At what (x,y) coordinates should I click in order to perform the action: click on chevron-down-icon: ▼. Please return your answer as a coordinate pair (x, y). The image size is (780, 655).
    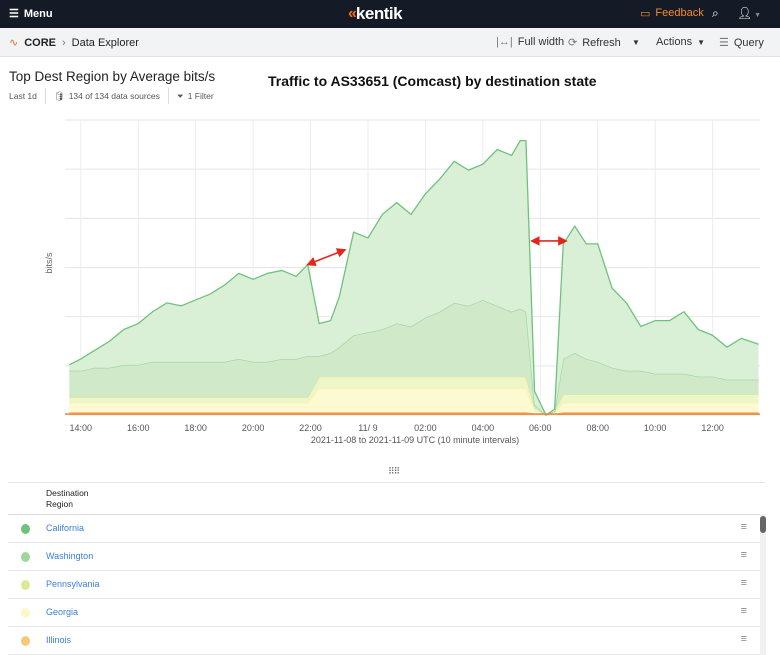
    Looking at the image, I should click on (757, 15).